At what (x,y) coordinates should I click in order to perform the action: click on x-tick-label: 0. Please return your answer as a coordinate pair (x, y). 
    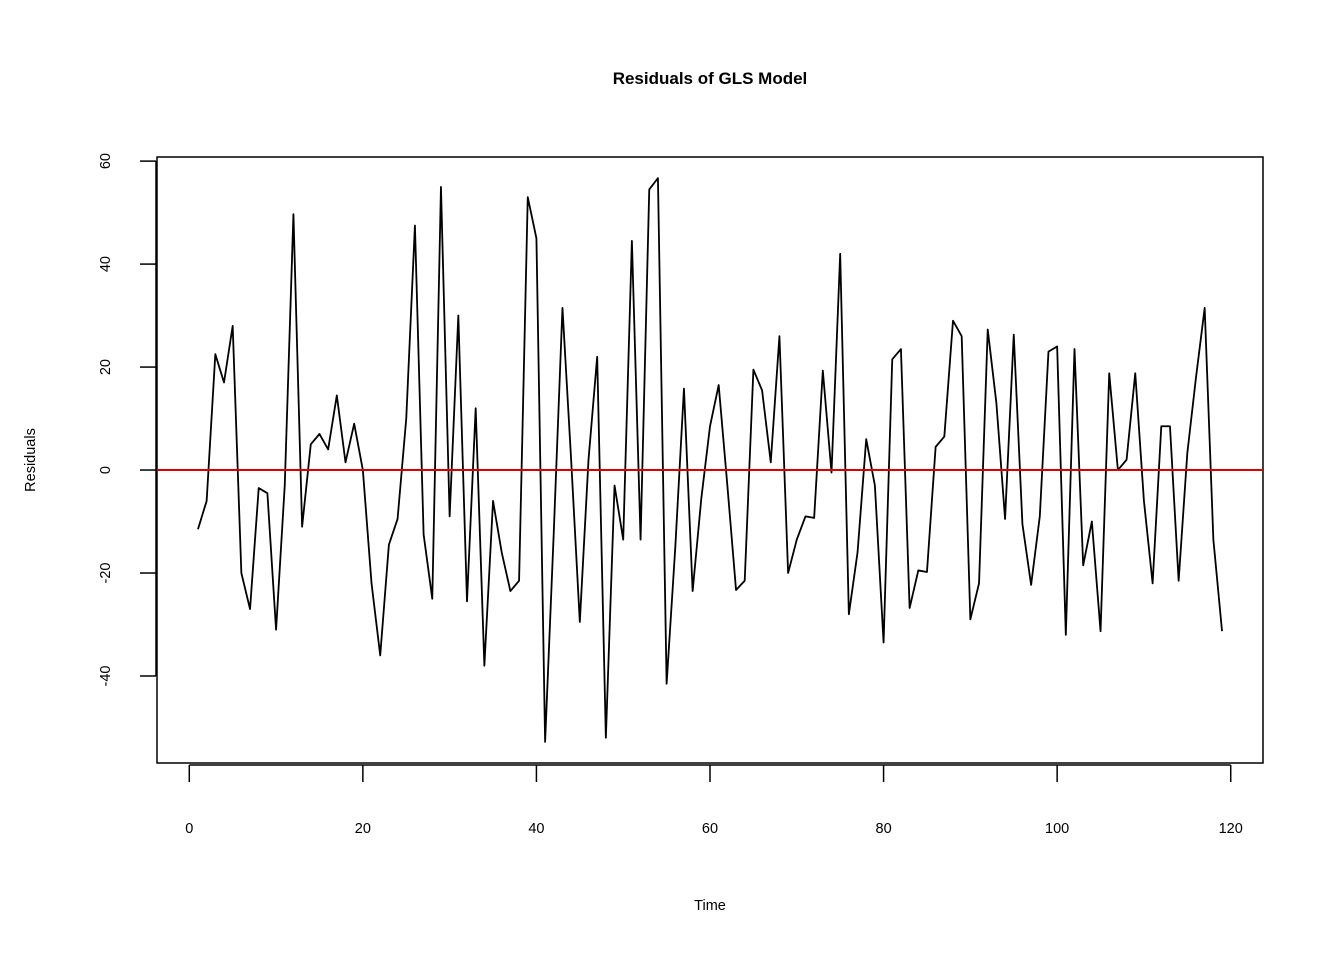
    Looking at the image, I should click on (189, 829).